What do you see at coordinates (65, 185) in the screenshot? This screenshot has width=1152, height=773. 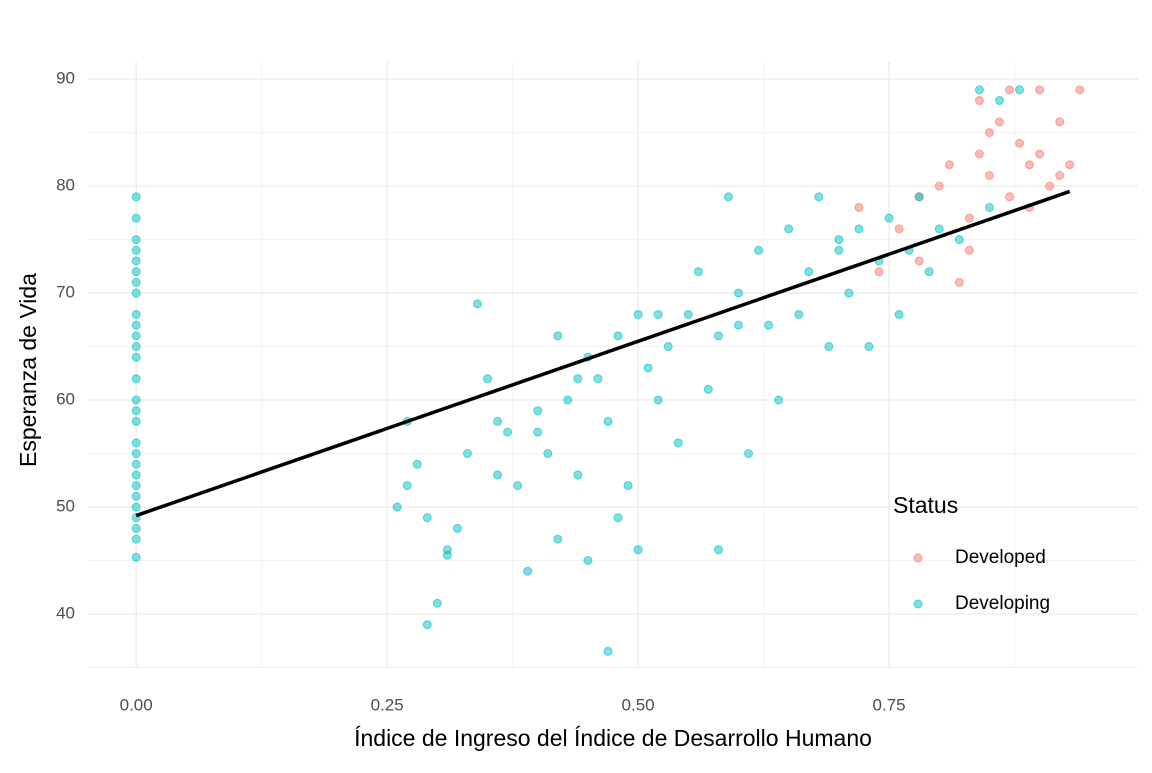 I see `y-tick-label: 80` at bounding box center [65, 185].